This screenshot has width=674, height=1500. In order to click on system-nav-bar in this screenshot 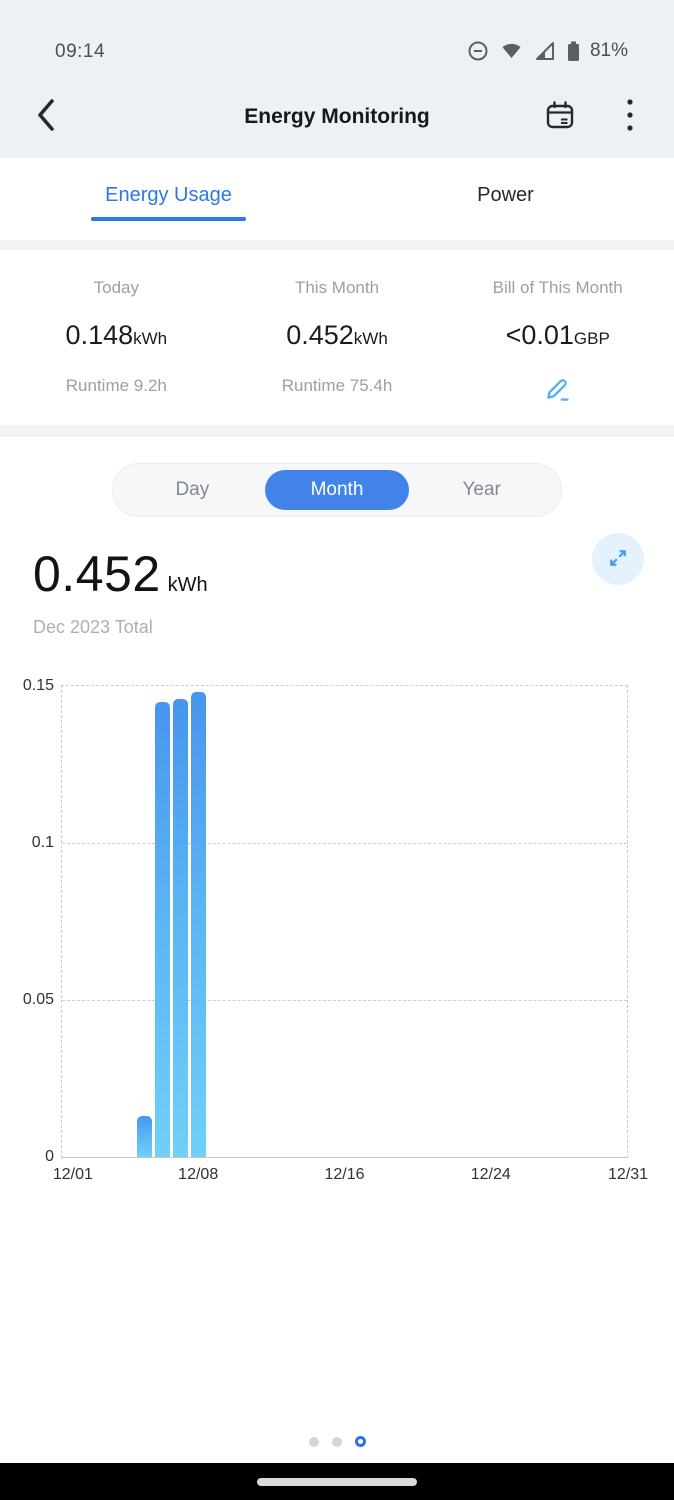, I will do `click(337, 1481)`.